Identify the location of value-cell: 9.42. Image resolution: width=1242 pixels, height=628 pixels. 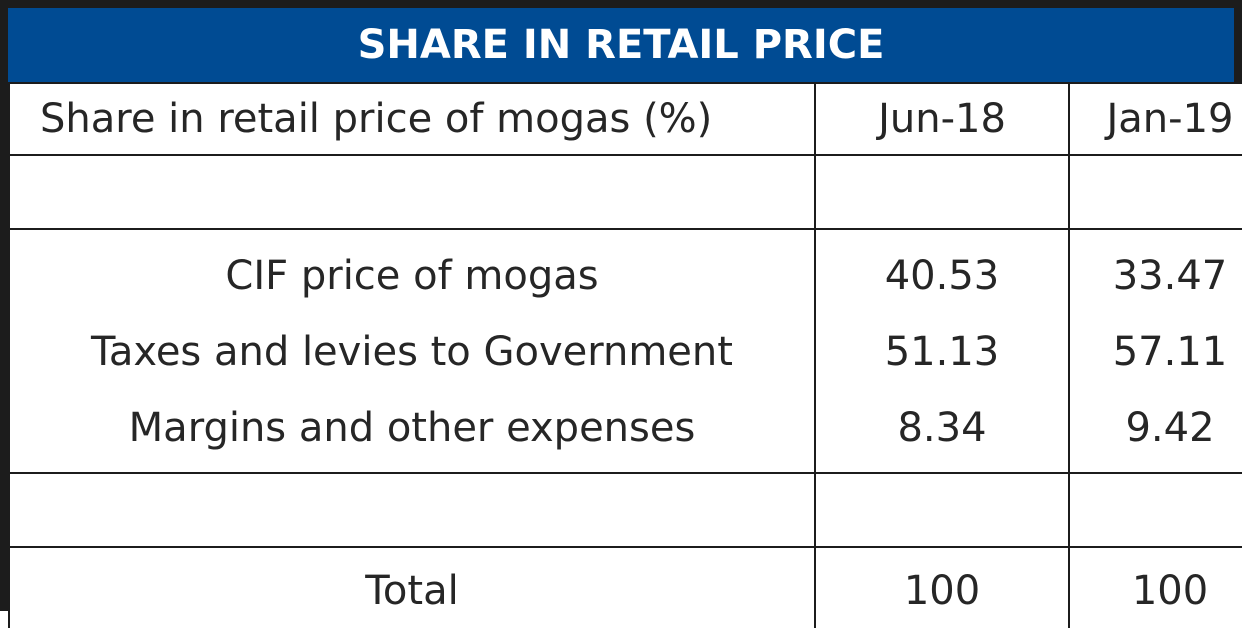
(1155, 432).